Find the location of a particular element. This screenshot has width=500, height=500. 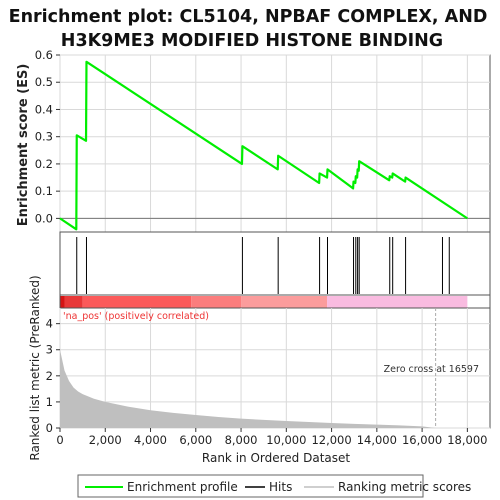

x-tick-label-1: 2,000 is located at coordinates (105, 440).